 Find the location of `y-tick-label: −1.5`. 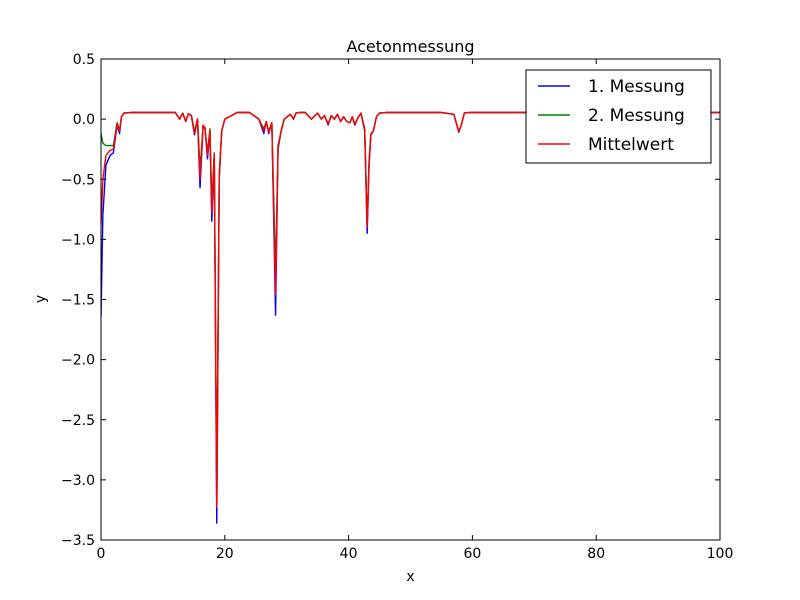

y-tick-label: −1.5 is located at coordinates (78, 301).